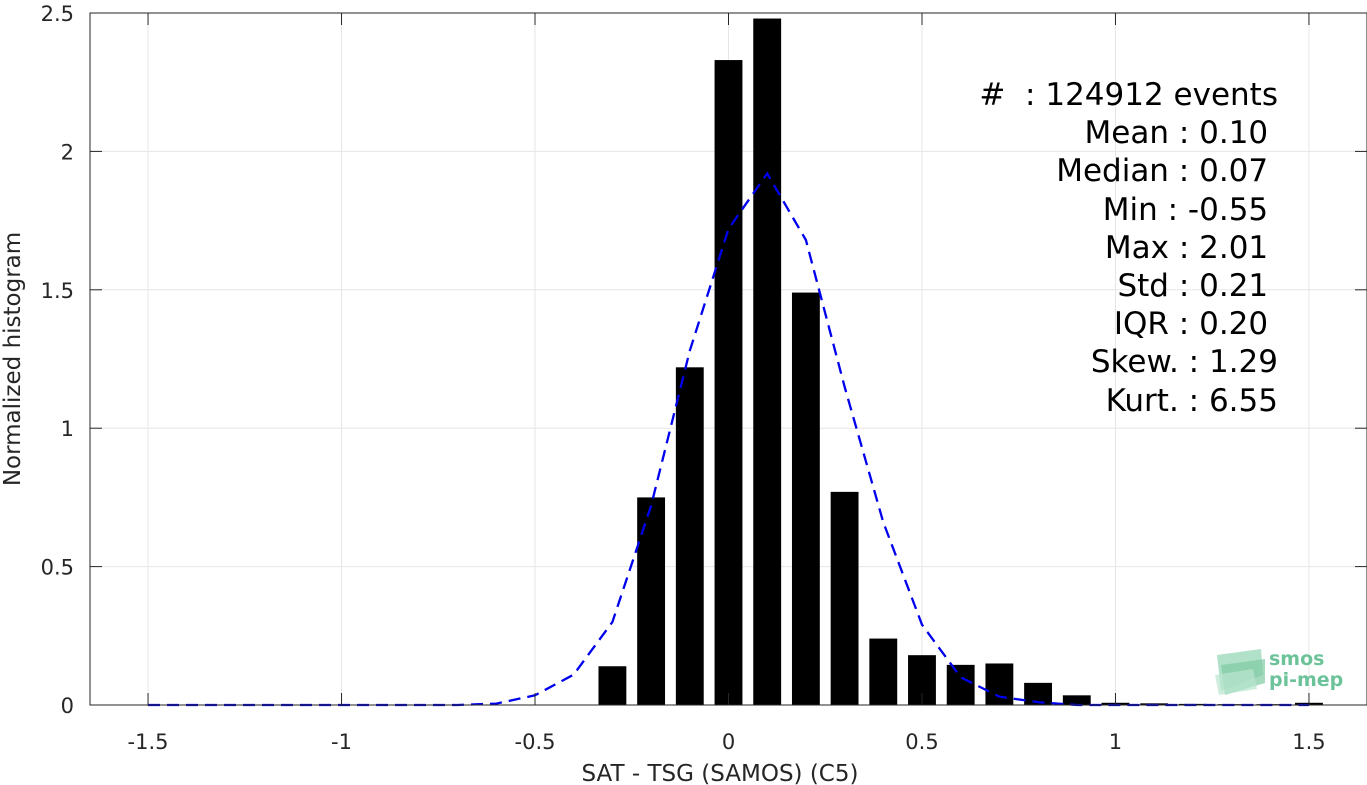  Describe the element at coordinates (57, 291) in the screenshot. I see `y-tick-label: 1.5` at that location.